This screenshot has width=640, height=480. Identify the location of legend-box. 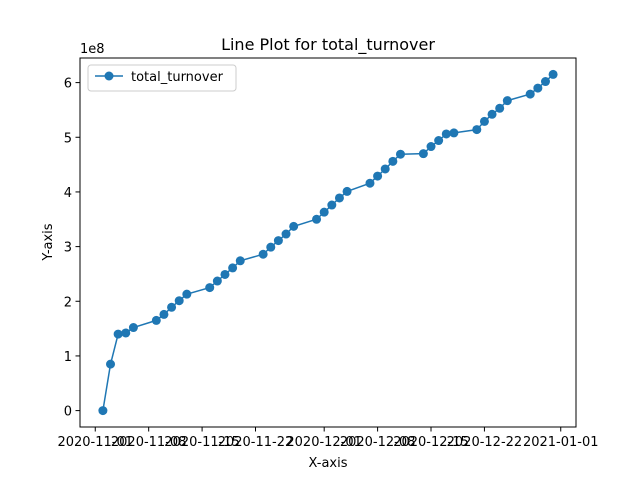
(162, 78).